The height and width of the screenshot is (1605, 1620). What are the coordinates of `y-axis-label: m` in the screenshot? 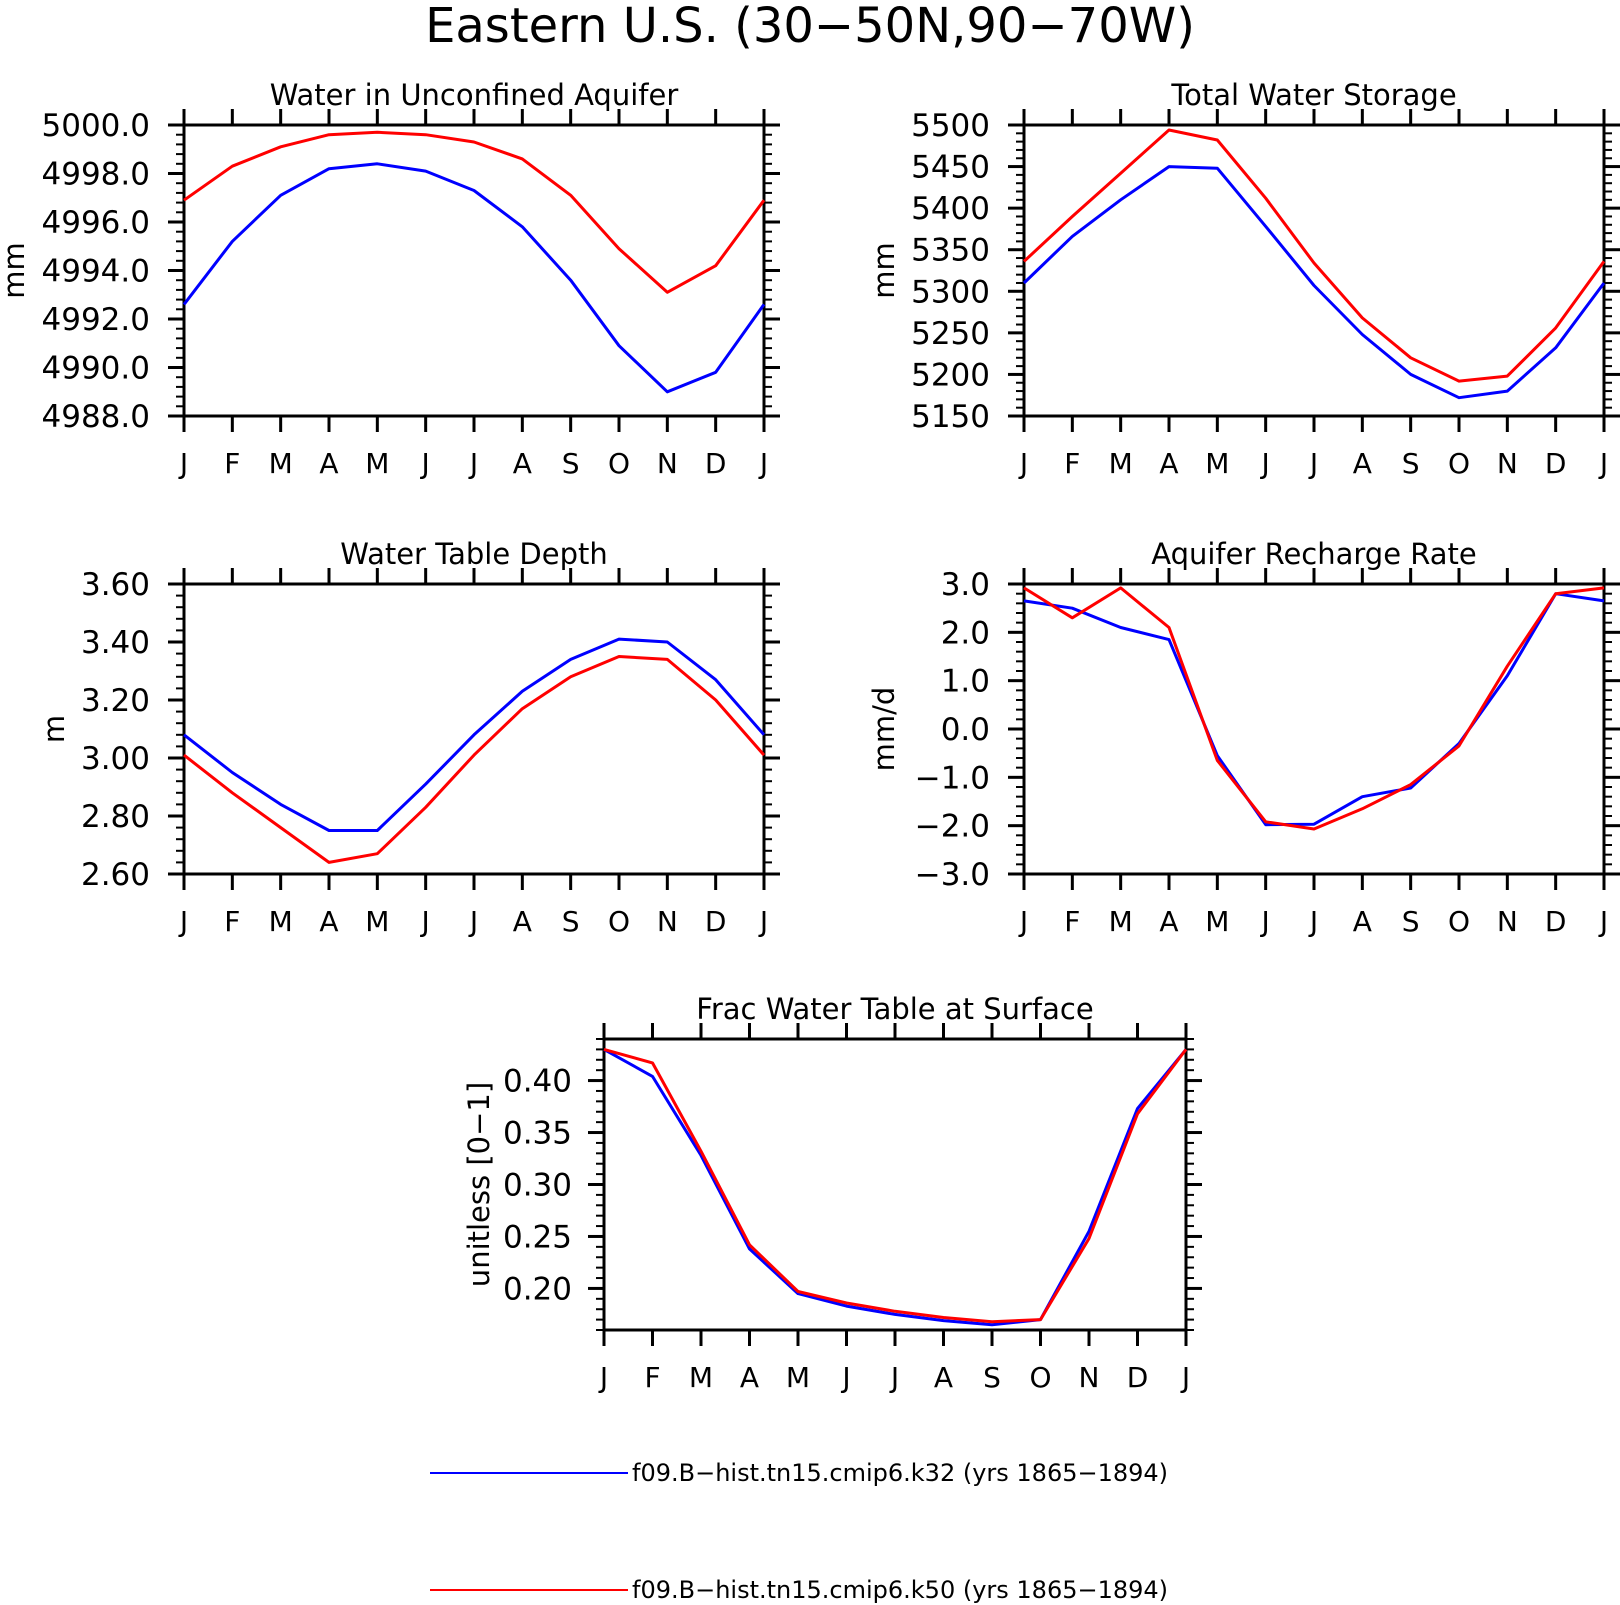 It's located at (54, 729).